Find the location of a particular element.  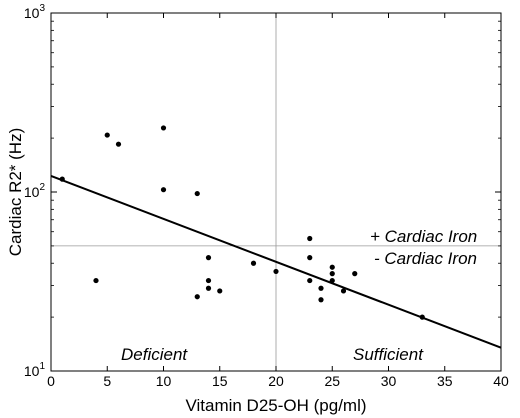

x-tick-label-5: 5 is located at coordinates (107, 381).